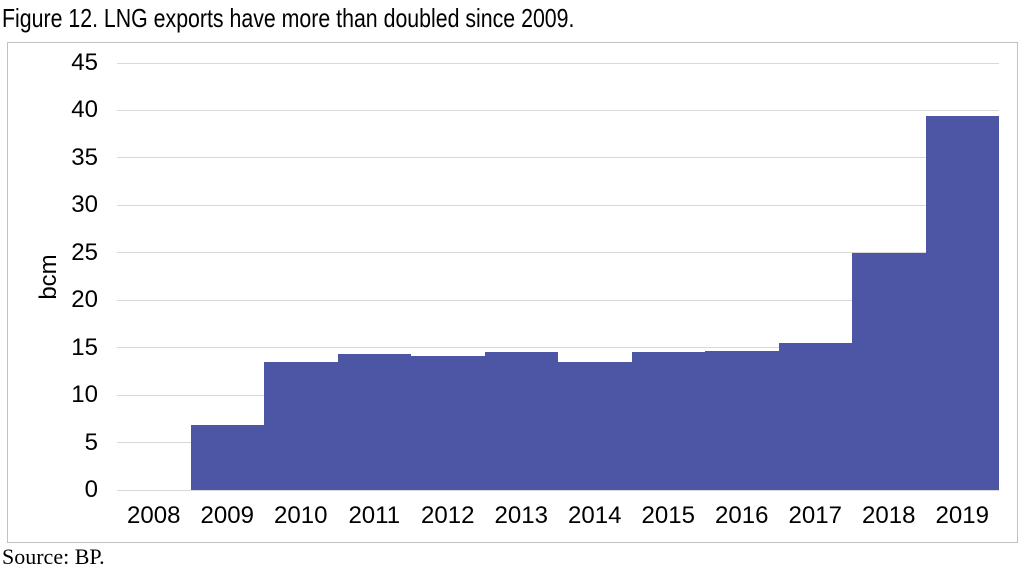  I want to click on bar-2017, so click(815, 416).